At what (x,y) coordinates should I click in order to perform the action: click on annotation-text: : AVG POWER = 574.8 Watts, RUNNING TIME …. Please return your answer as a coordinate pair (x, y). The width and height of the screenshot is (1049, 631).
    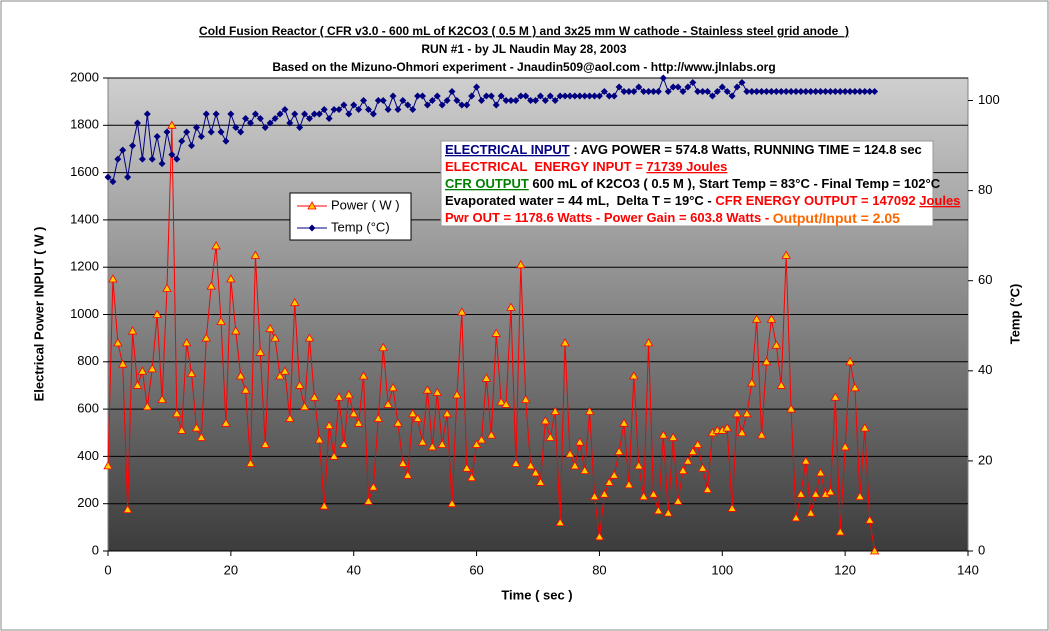
    Looking at the image, I should click on (746, 149).